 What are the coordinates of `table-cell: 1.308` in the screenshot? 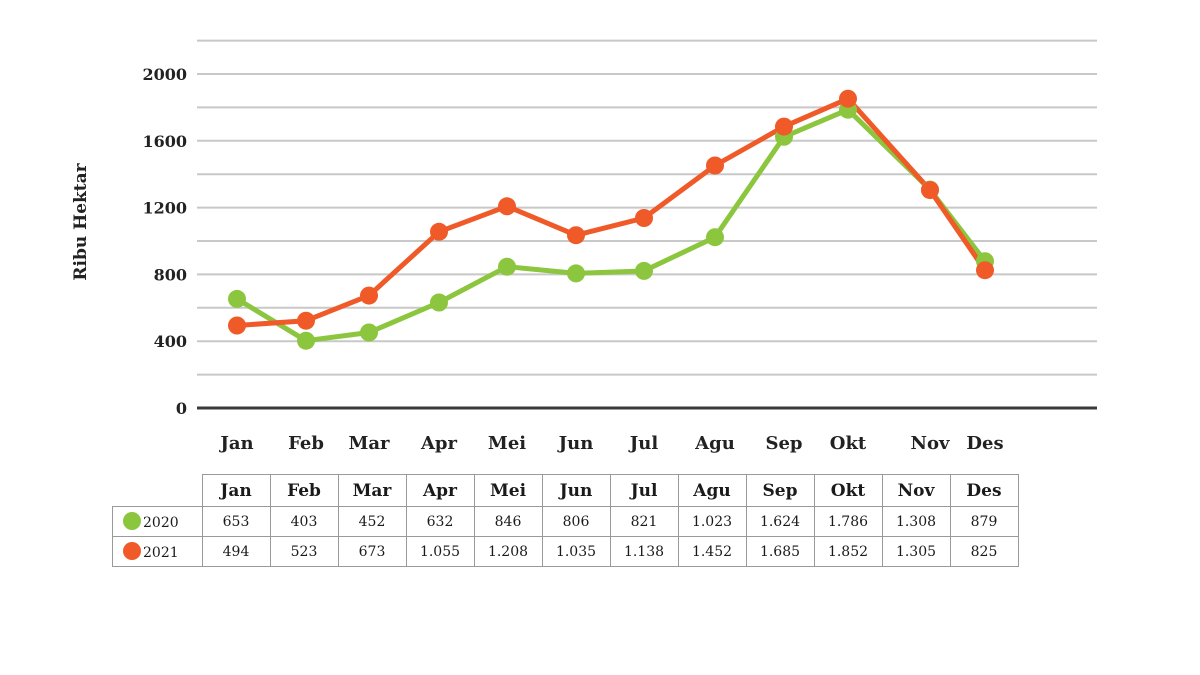 It's located at (916, 521).